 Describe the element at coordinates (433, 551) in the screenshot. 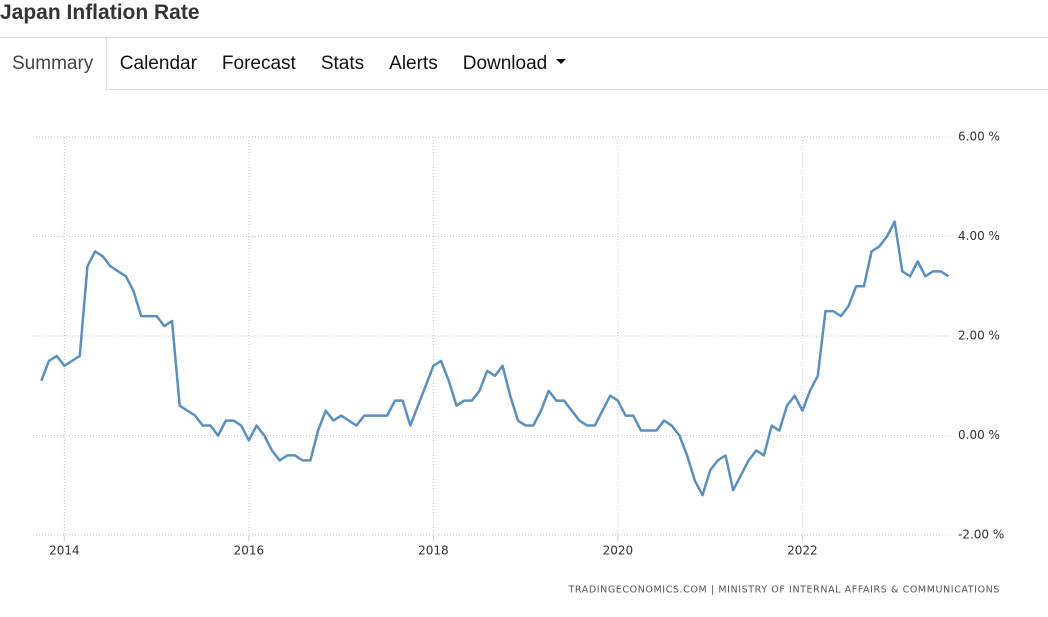

I see `x-tick-label: 2018` at that location.